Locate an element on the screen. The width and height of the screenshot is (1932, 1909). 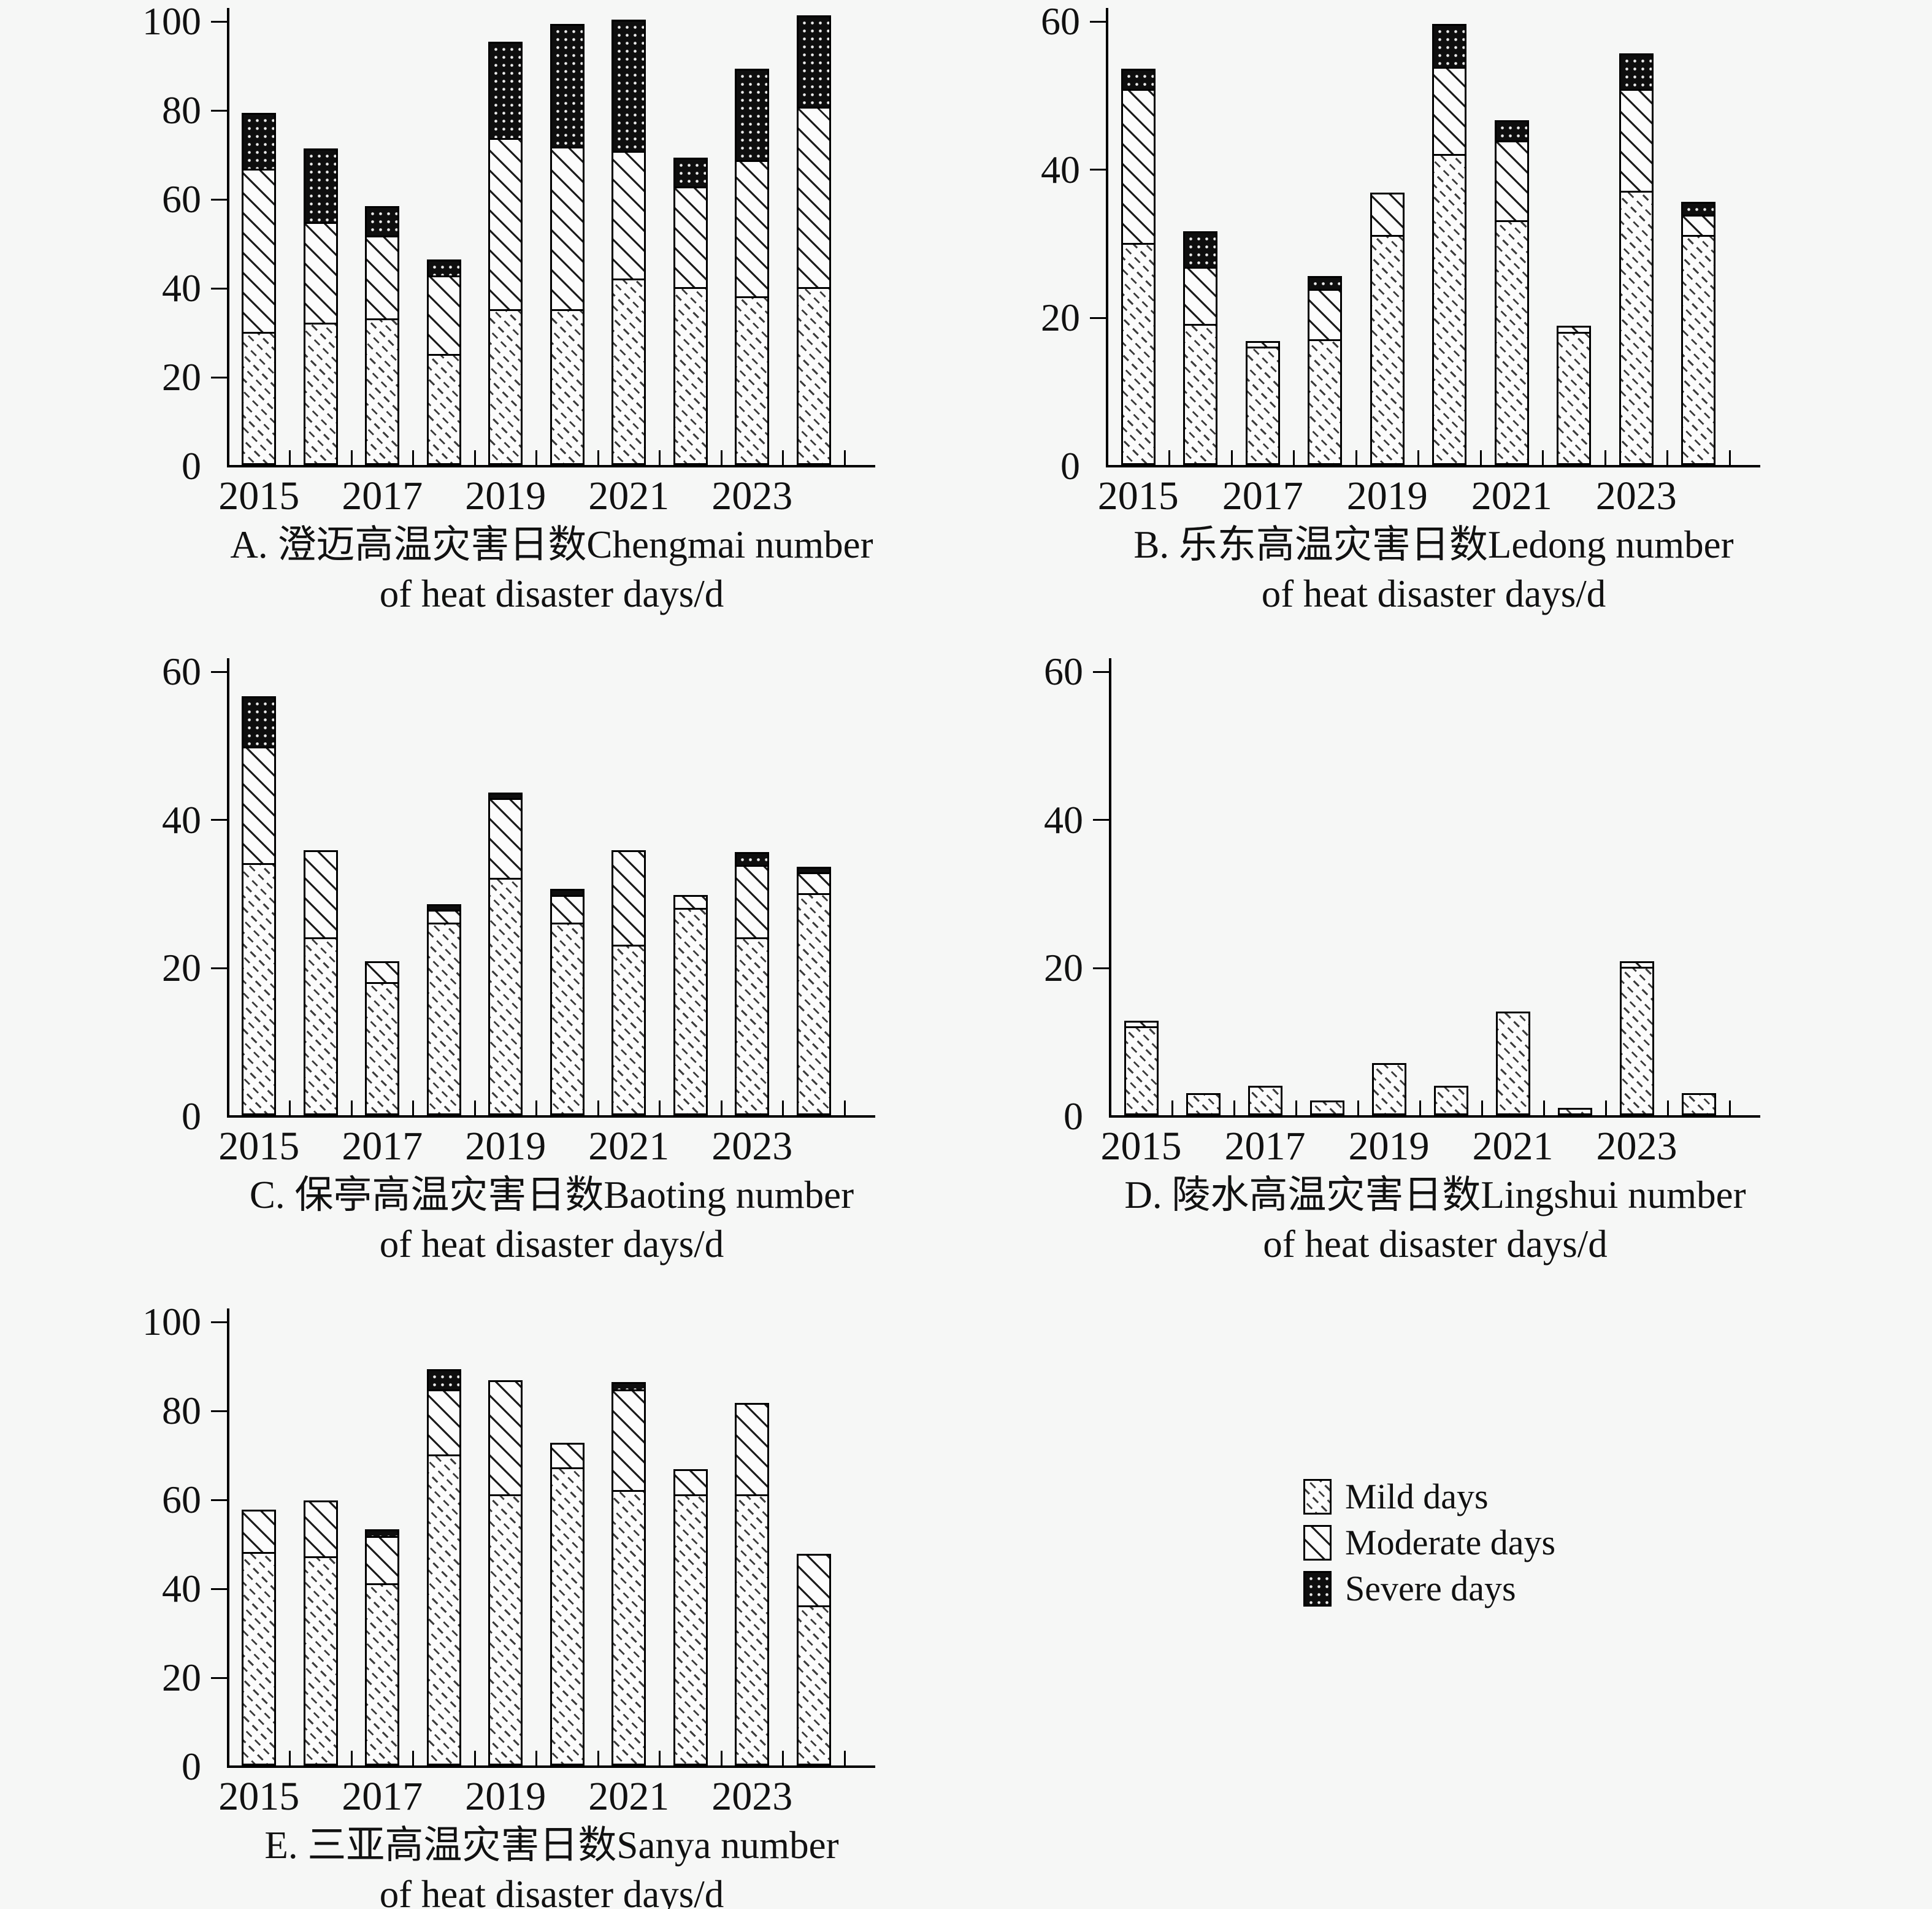
bar-B-2019 is located at coordinates (1387, 328).